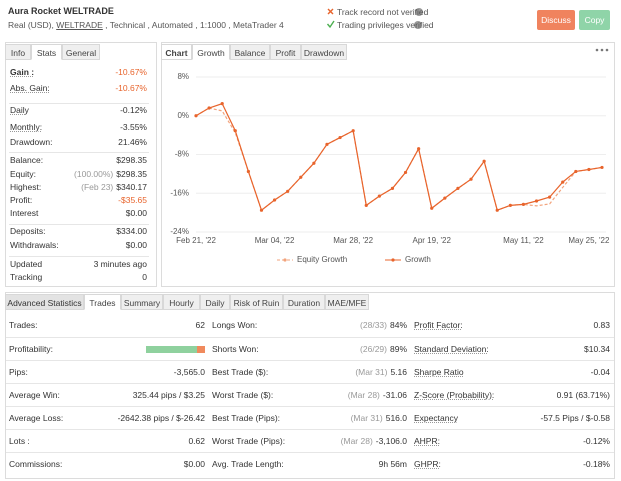  What do you see at coordinates (81, 52) in the screenshot?
I see `info-tab: General` at bounding box center [81, 52].